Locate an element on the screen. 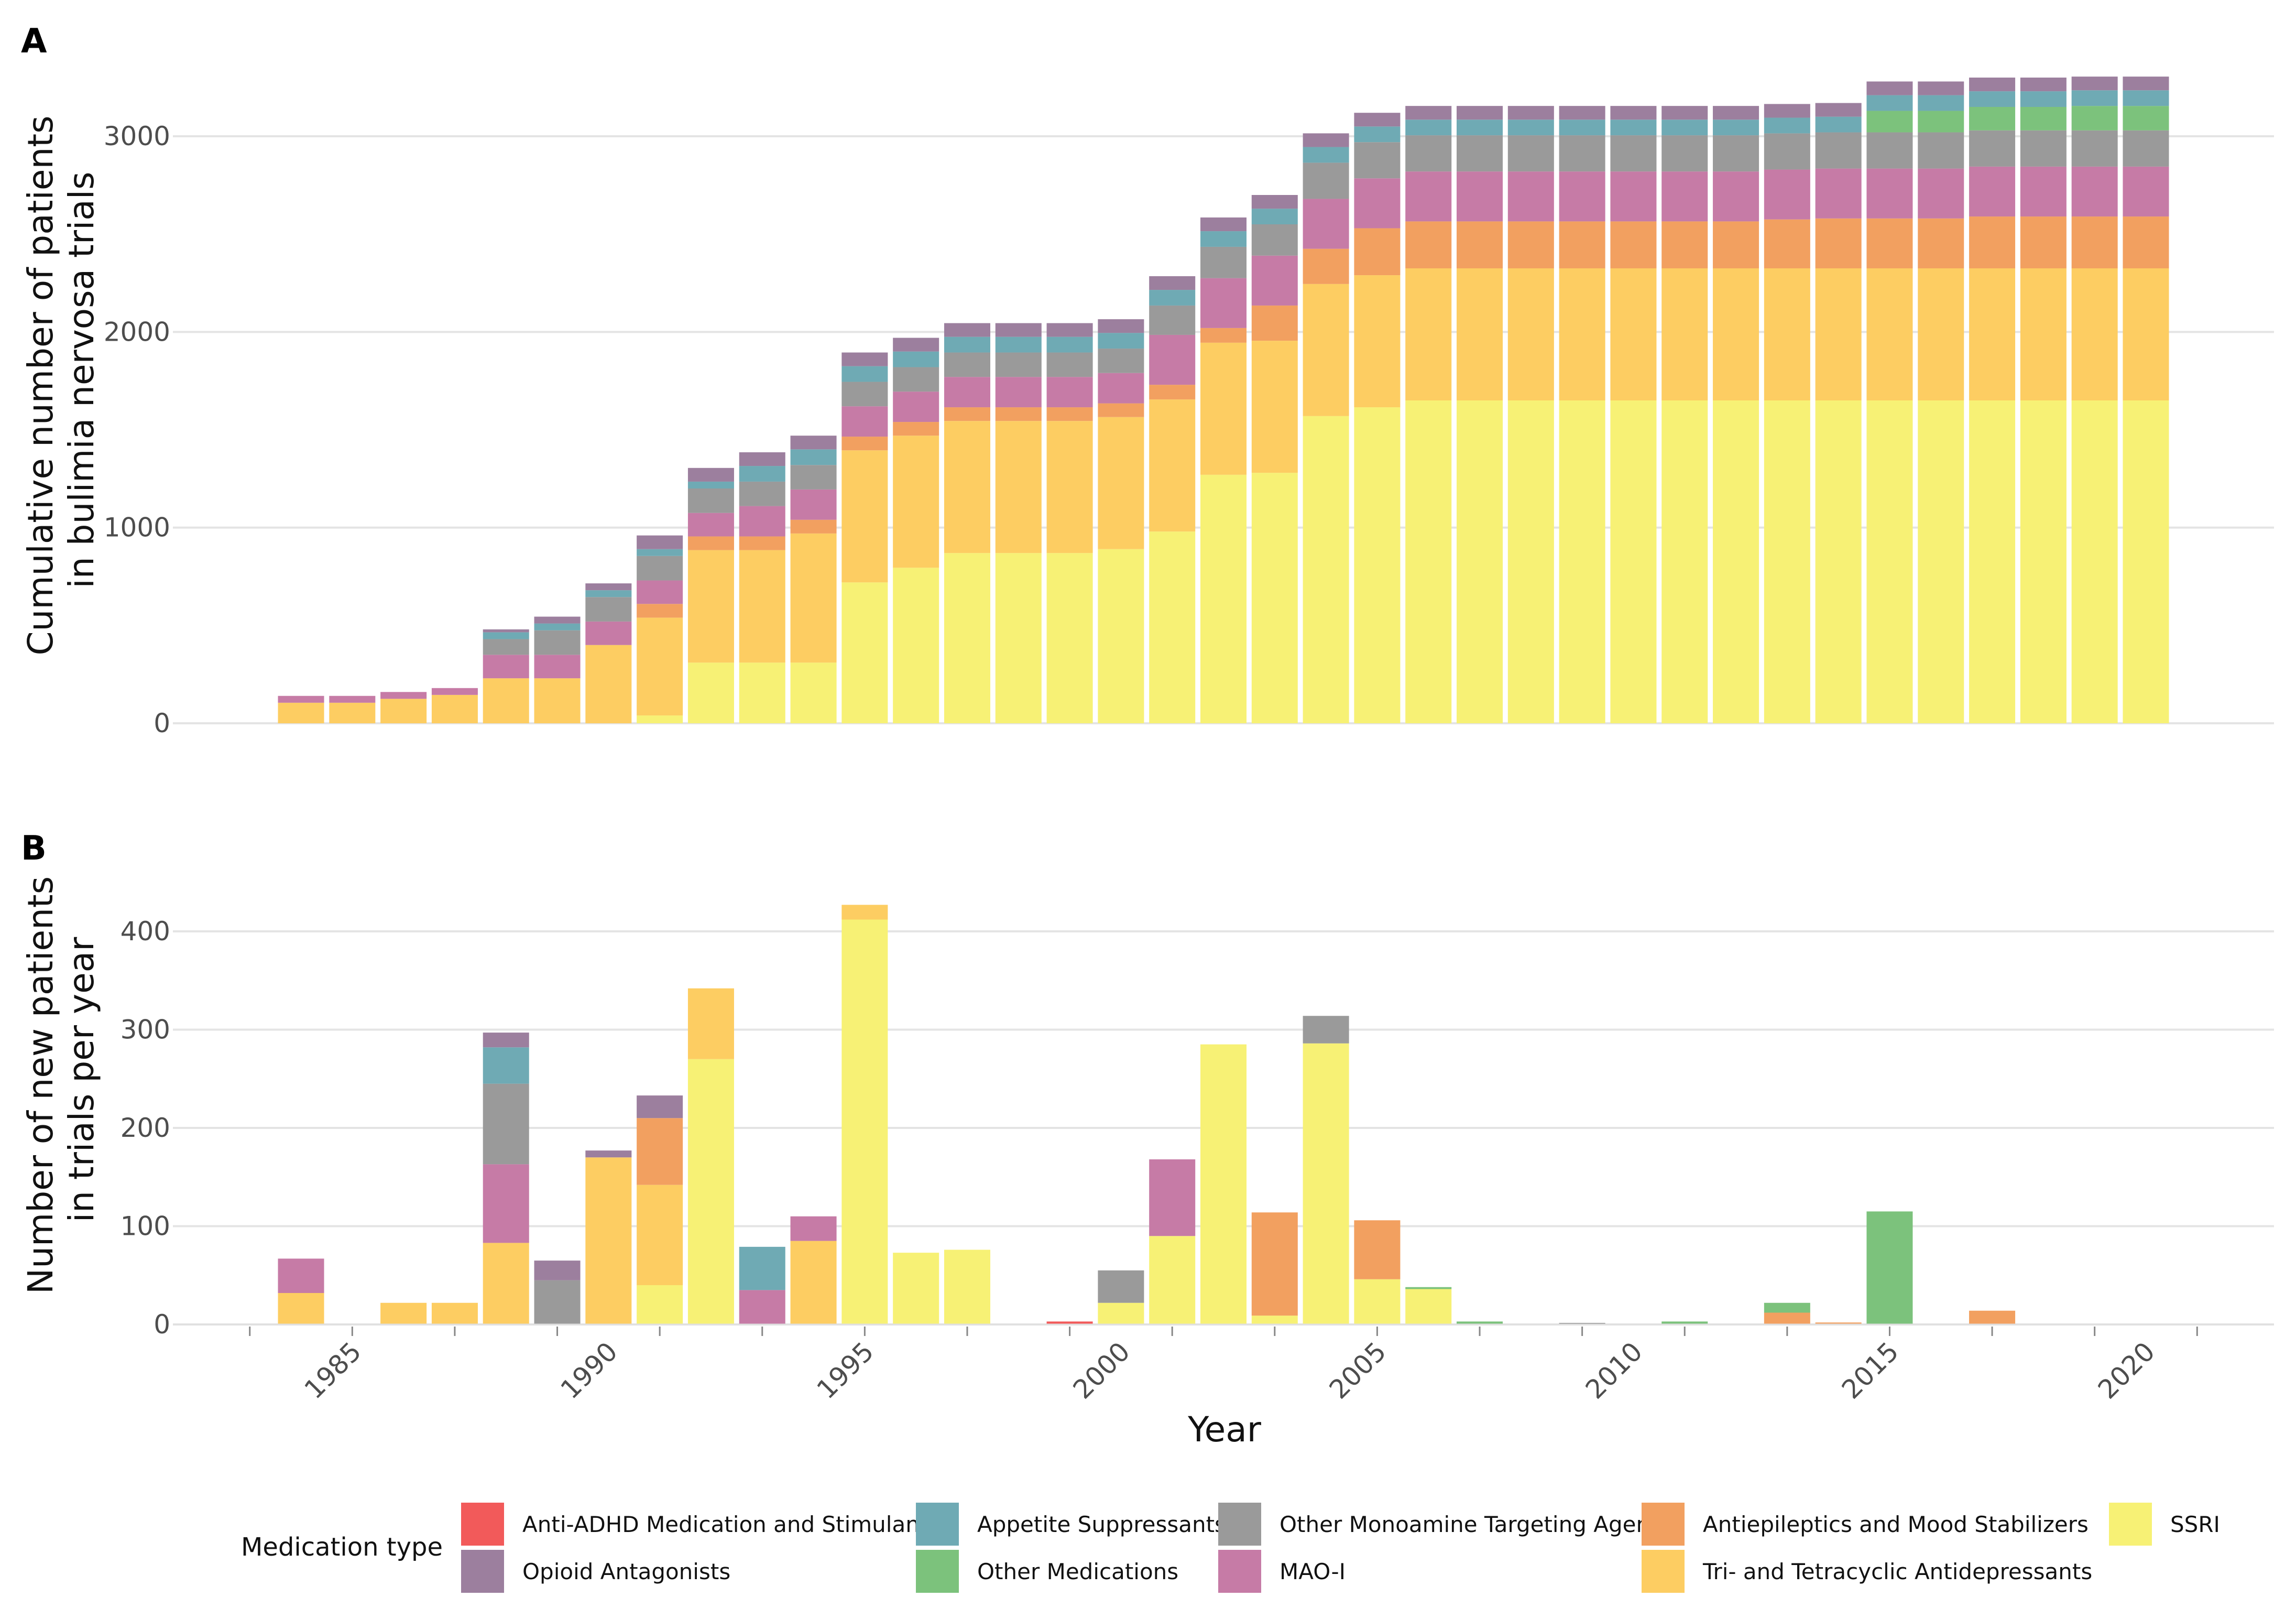 The height and width of the screenshot is (1608, 2296). bar-b-1995-tri-and-tetracyclic-antidepressants is located at coordinates (864, 912).